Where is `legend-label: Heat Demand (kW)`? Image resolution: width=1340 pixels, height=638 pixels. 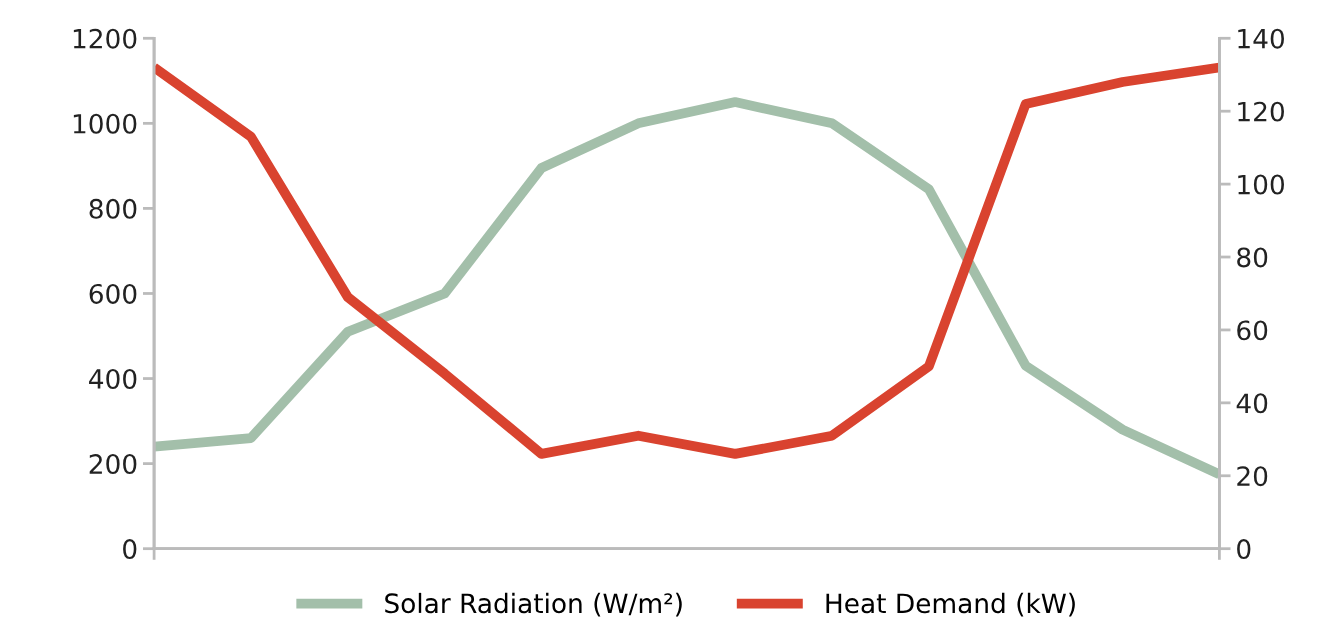
legend-label: Heat Demand (kW) is located at coordinates (950, 604).